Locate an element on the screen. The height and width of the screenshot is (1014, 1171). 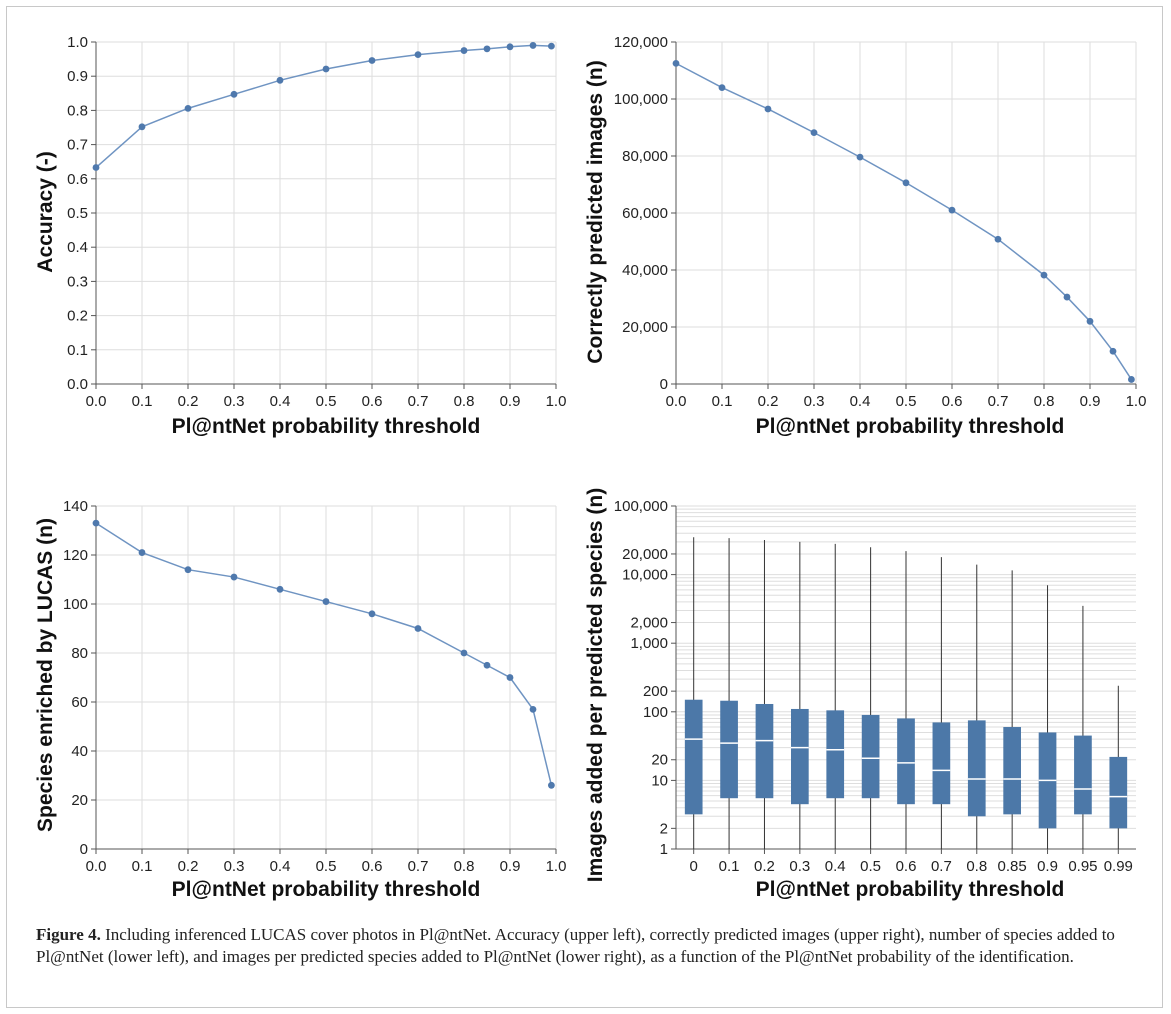
images-per-species-x-tick-label: 0.5 is located at coordinates (870, 866).